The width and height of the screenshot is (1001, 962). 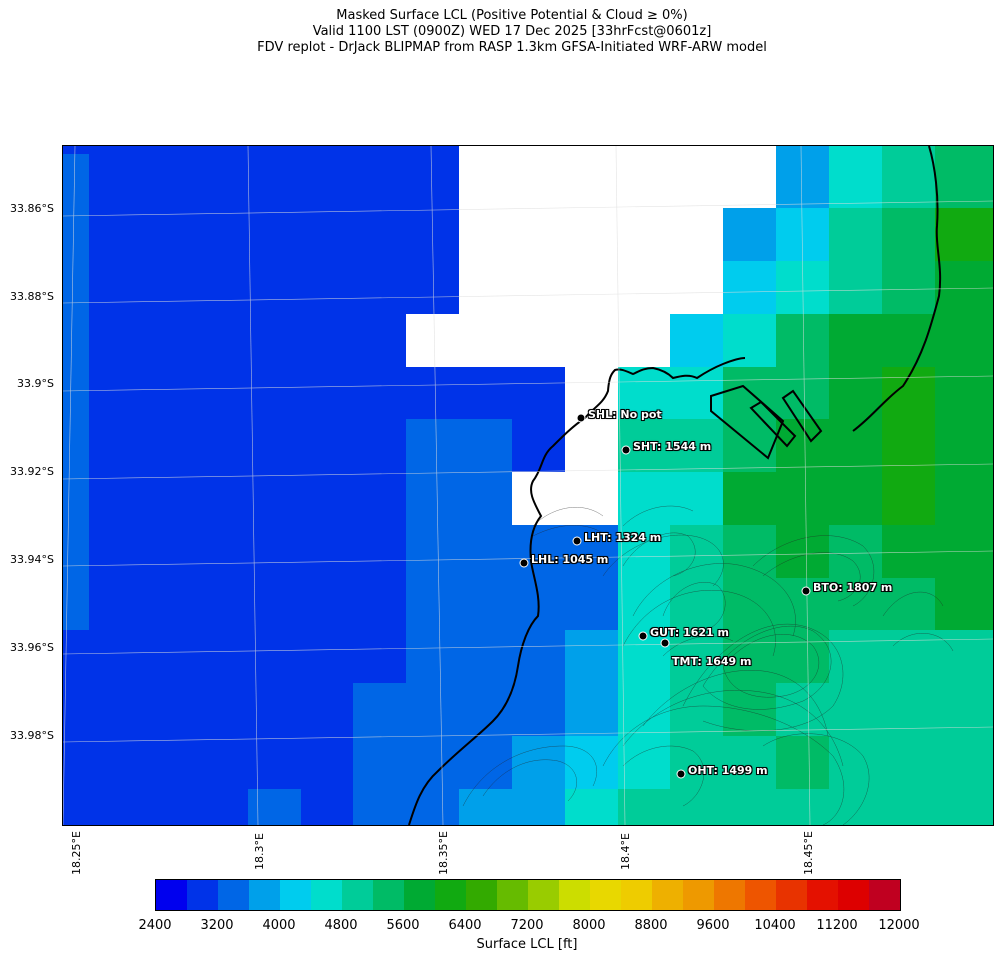 What do you see at coordinates (625, 414) in the screenshot?
I see `station-label-shl: SHL: No pot` at bounding box center [625, 414].